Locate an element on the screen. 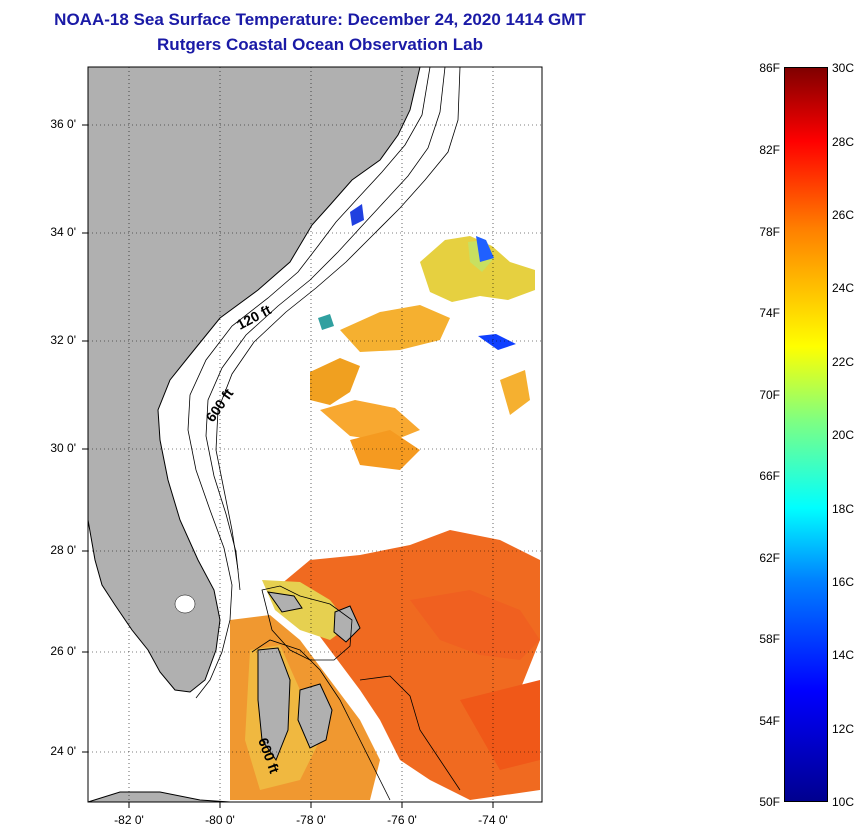 The image size is (865, 832). cb-label-62f: 62F is located at coordinates (769, 558).